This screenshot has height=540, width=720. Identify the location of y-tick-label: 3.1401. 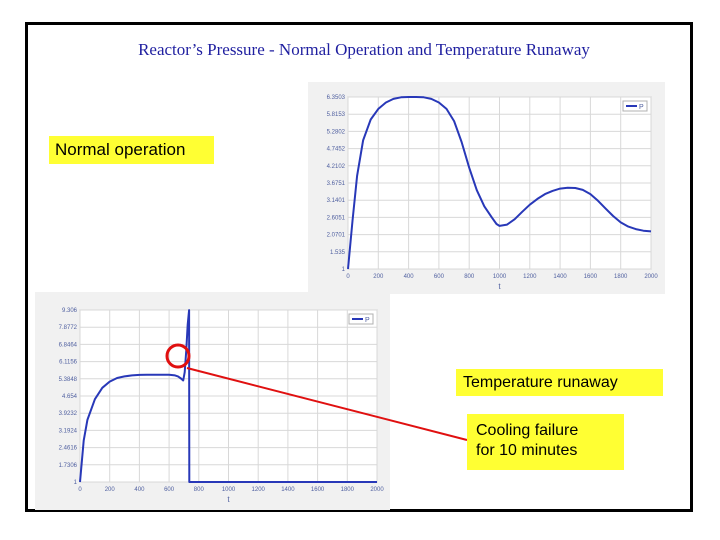
(336, 201).